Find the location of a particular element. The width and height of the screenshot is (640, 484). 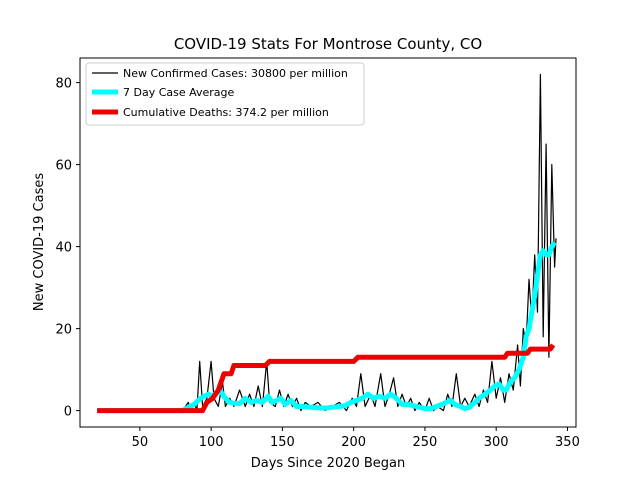

x-tick-label: 200 is located at coordinates (353, 442).